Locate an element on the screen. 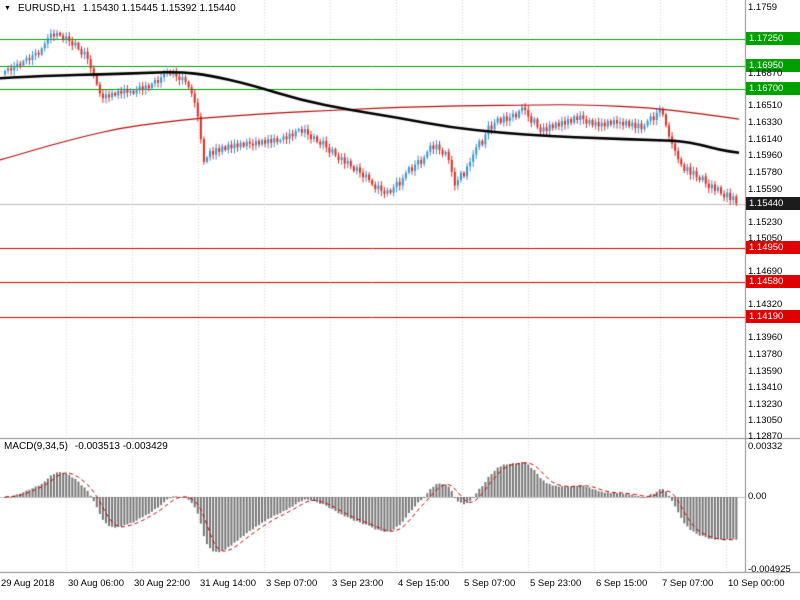 This screenshot has width=800, height=600. time-axis-label: 3 Sep 07:00 is located at coordinates (292, 583).